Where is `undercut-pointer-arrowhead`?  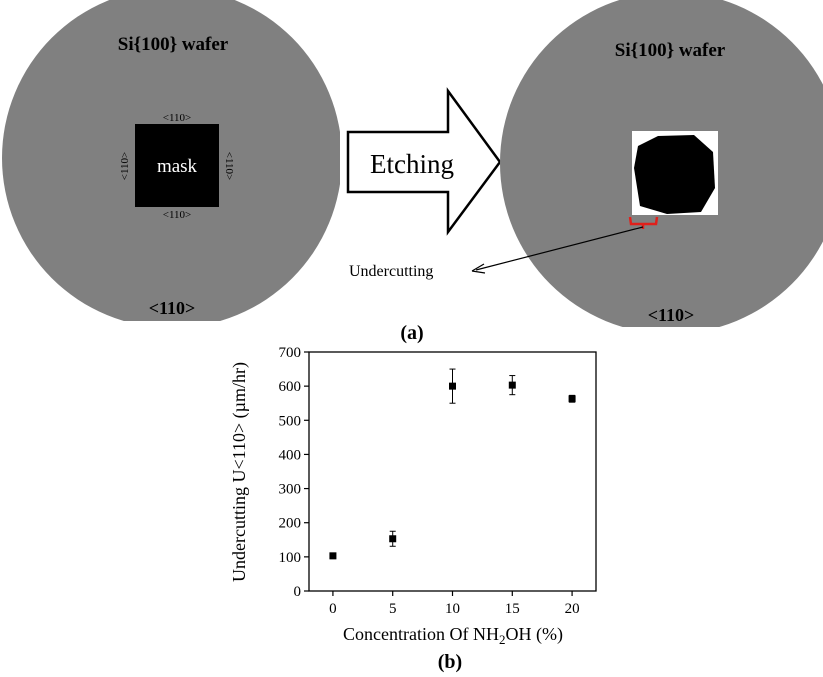 undercut-pointer-arrowhead is located at coordinates (478, 268).